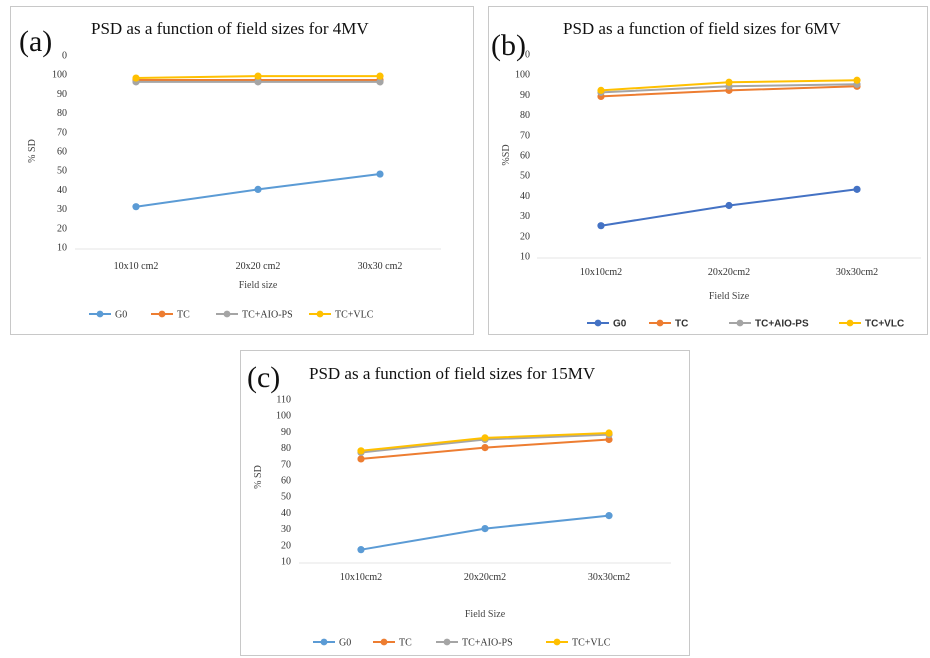  What do you see at coordinates (286, 529) in the screenshot?
I see `y-tick-label-c-2: 30` at bounding box center [286, 529].